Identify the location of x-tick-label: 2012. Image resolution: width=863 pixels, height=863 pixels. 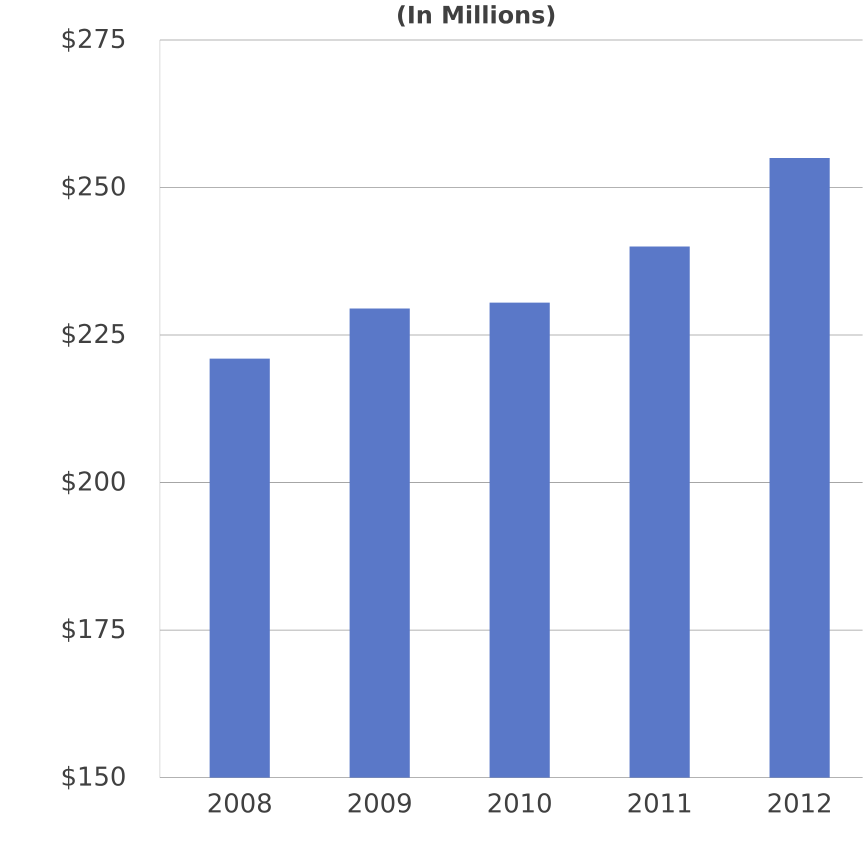
(799, 803).